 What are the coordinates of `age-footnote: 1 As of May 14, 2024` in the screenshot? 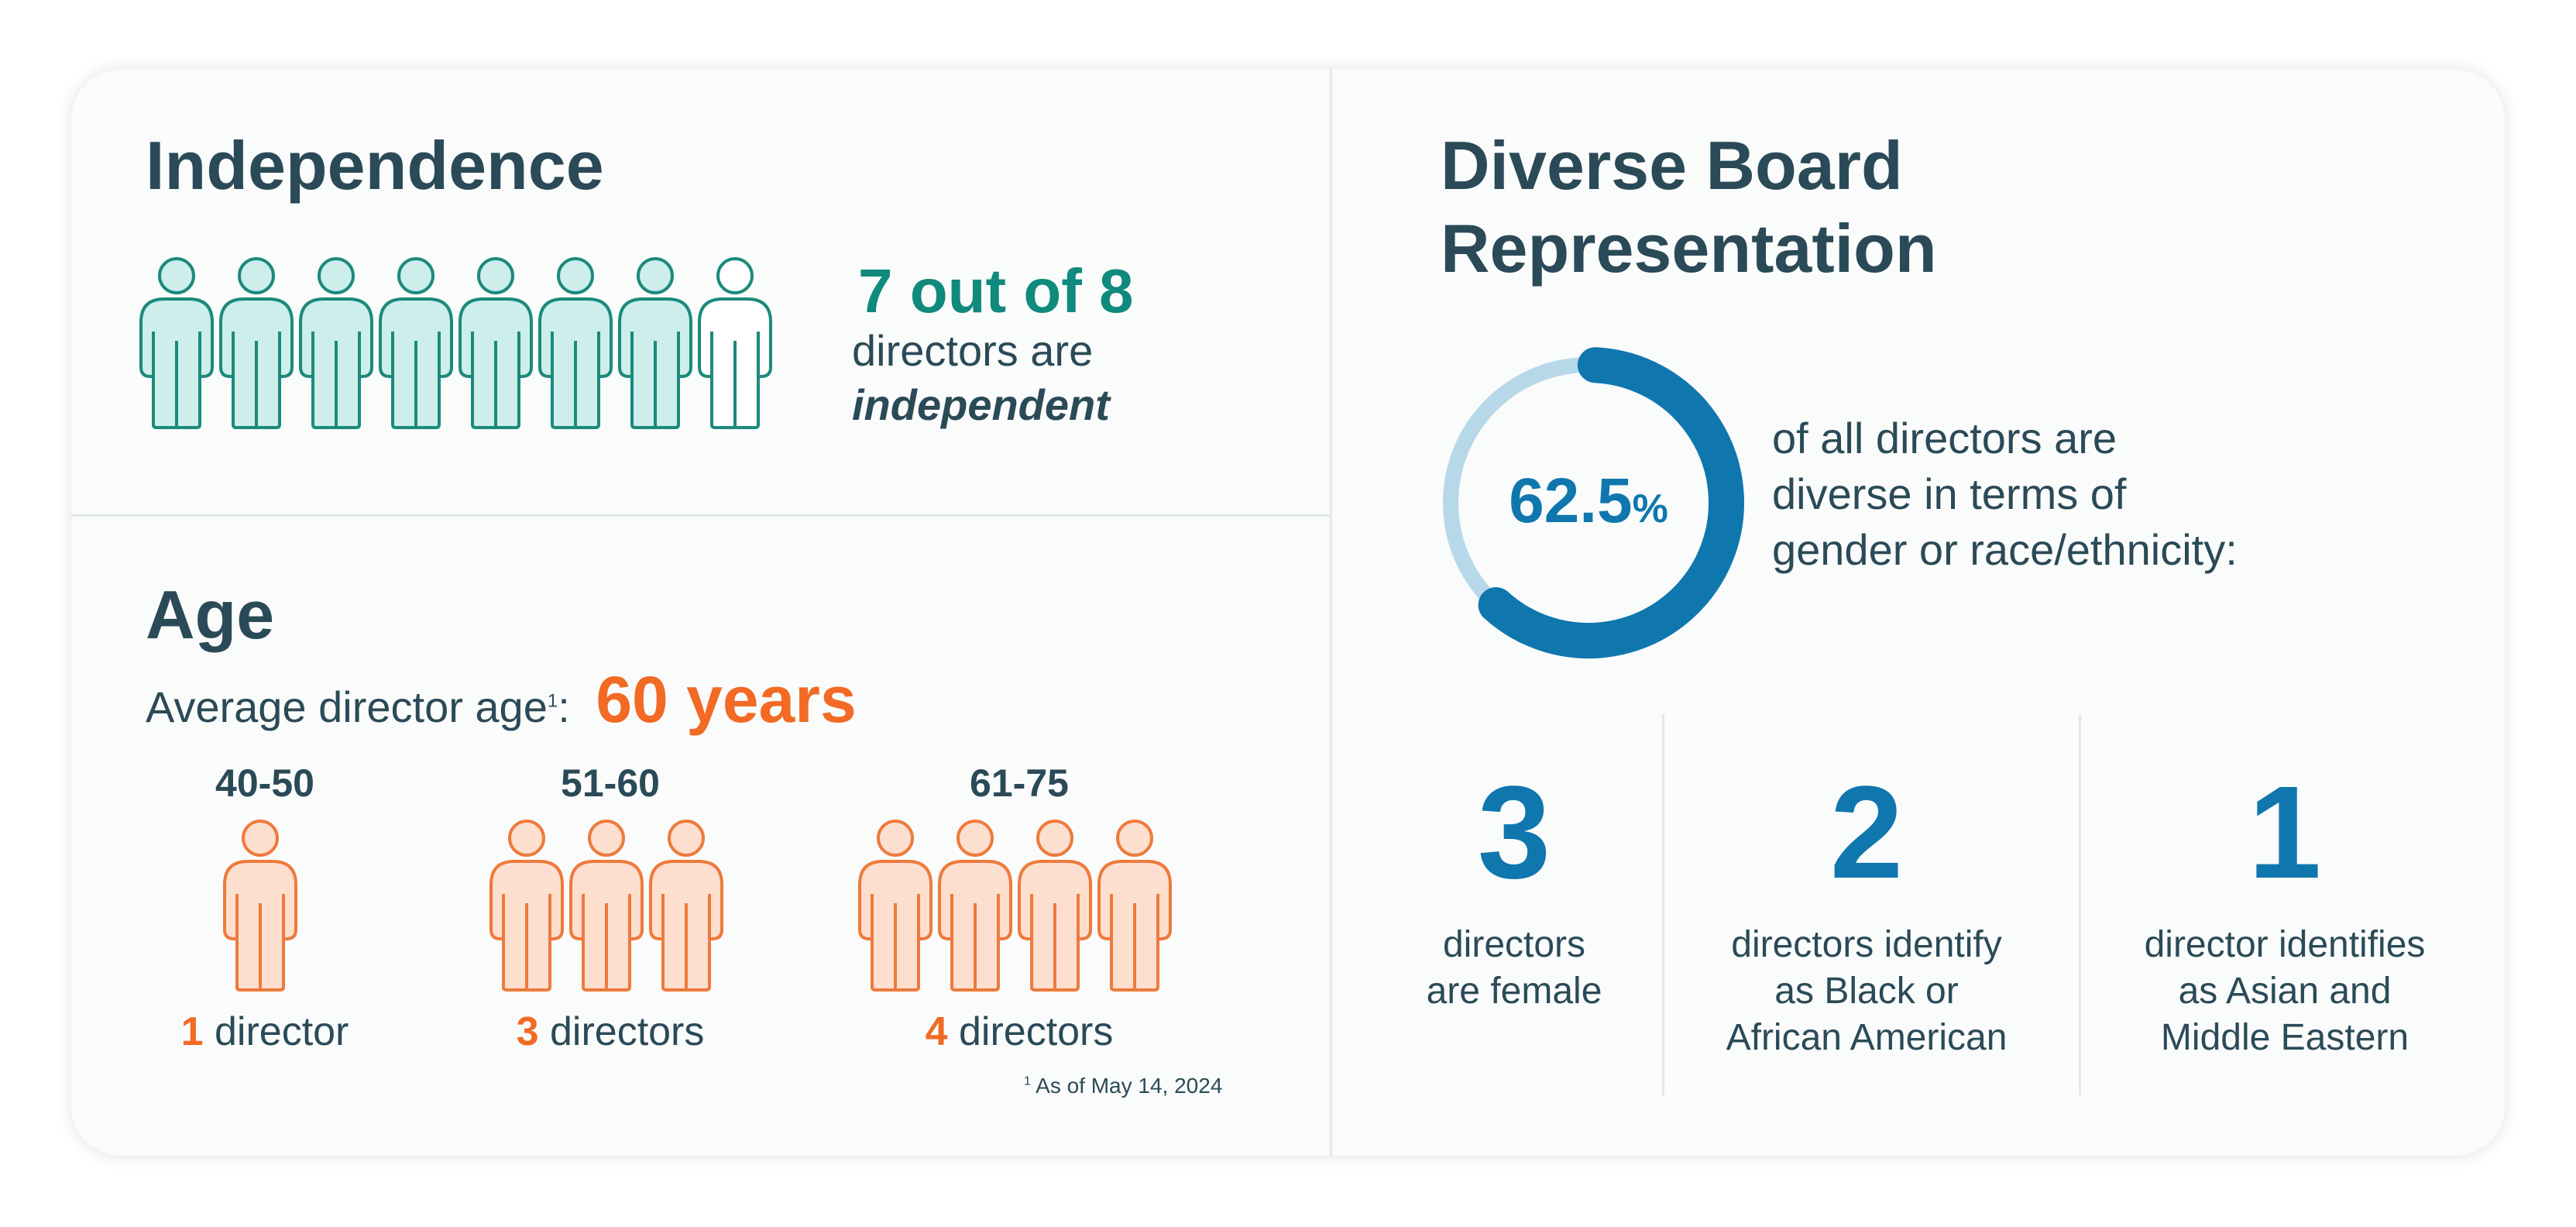 It's located at (1123, 1086).